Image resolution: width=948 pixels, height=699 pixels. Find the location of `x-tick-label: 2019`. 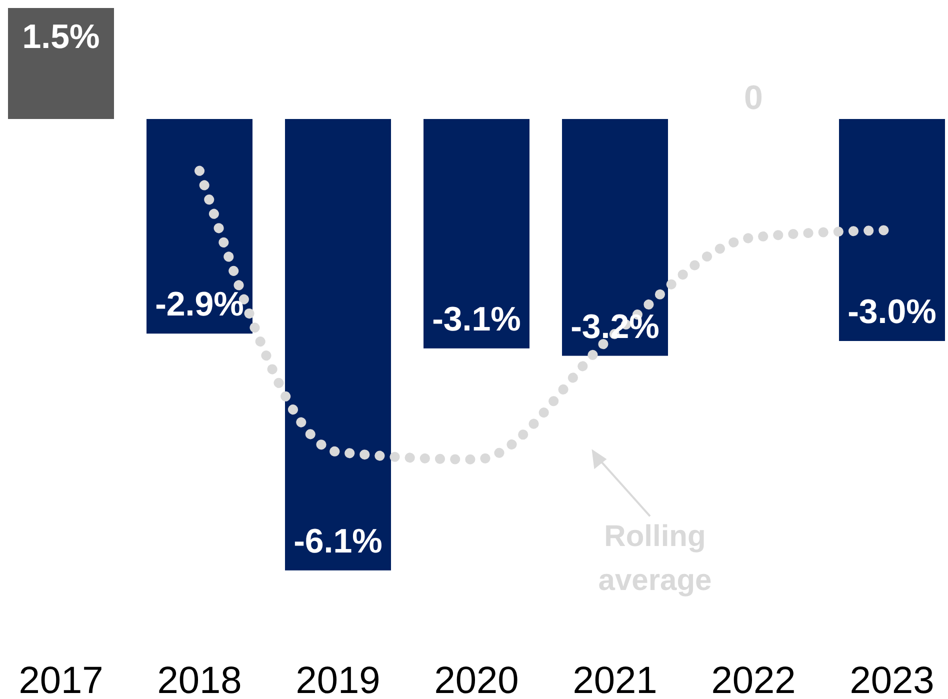

x-tick-label: 2019 is located at coordinates (338, 679).